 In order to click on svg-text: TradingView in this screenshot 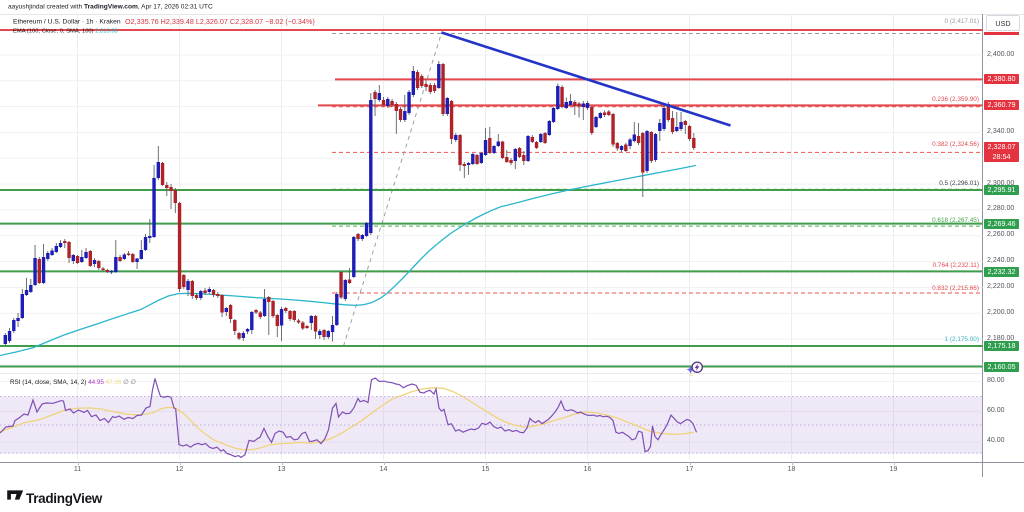, I will do `click(64, 498)`.